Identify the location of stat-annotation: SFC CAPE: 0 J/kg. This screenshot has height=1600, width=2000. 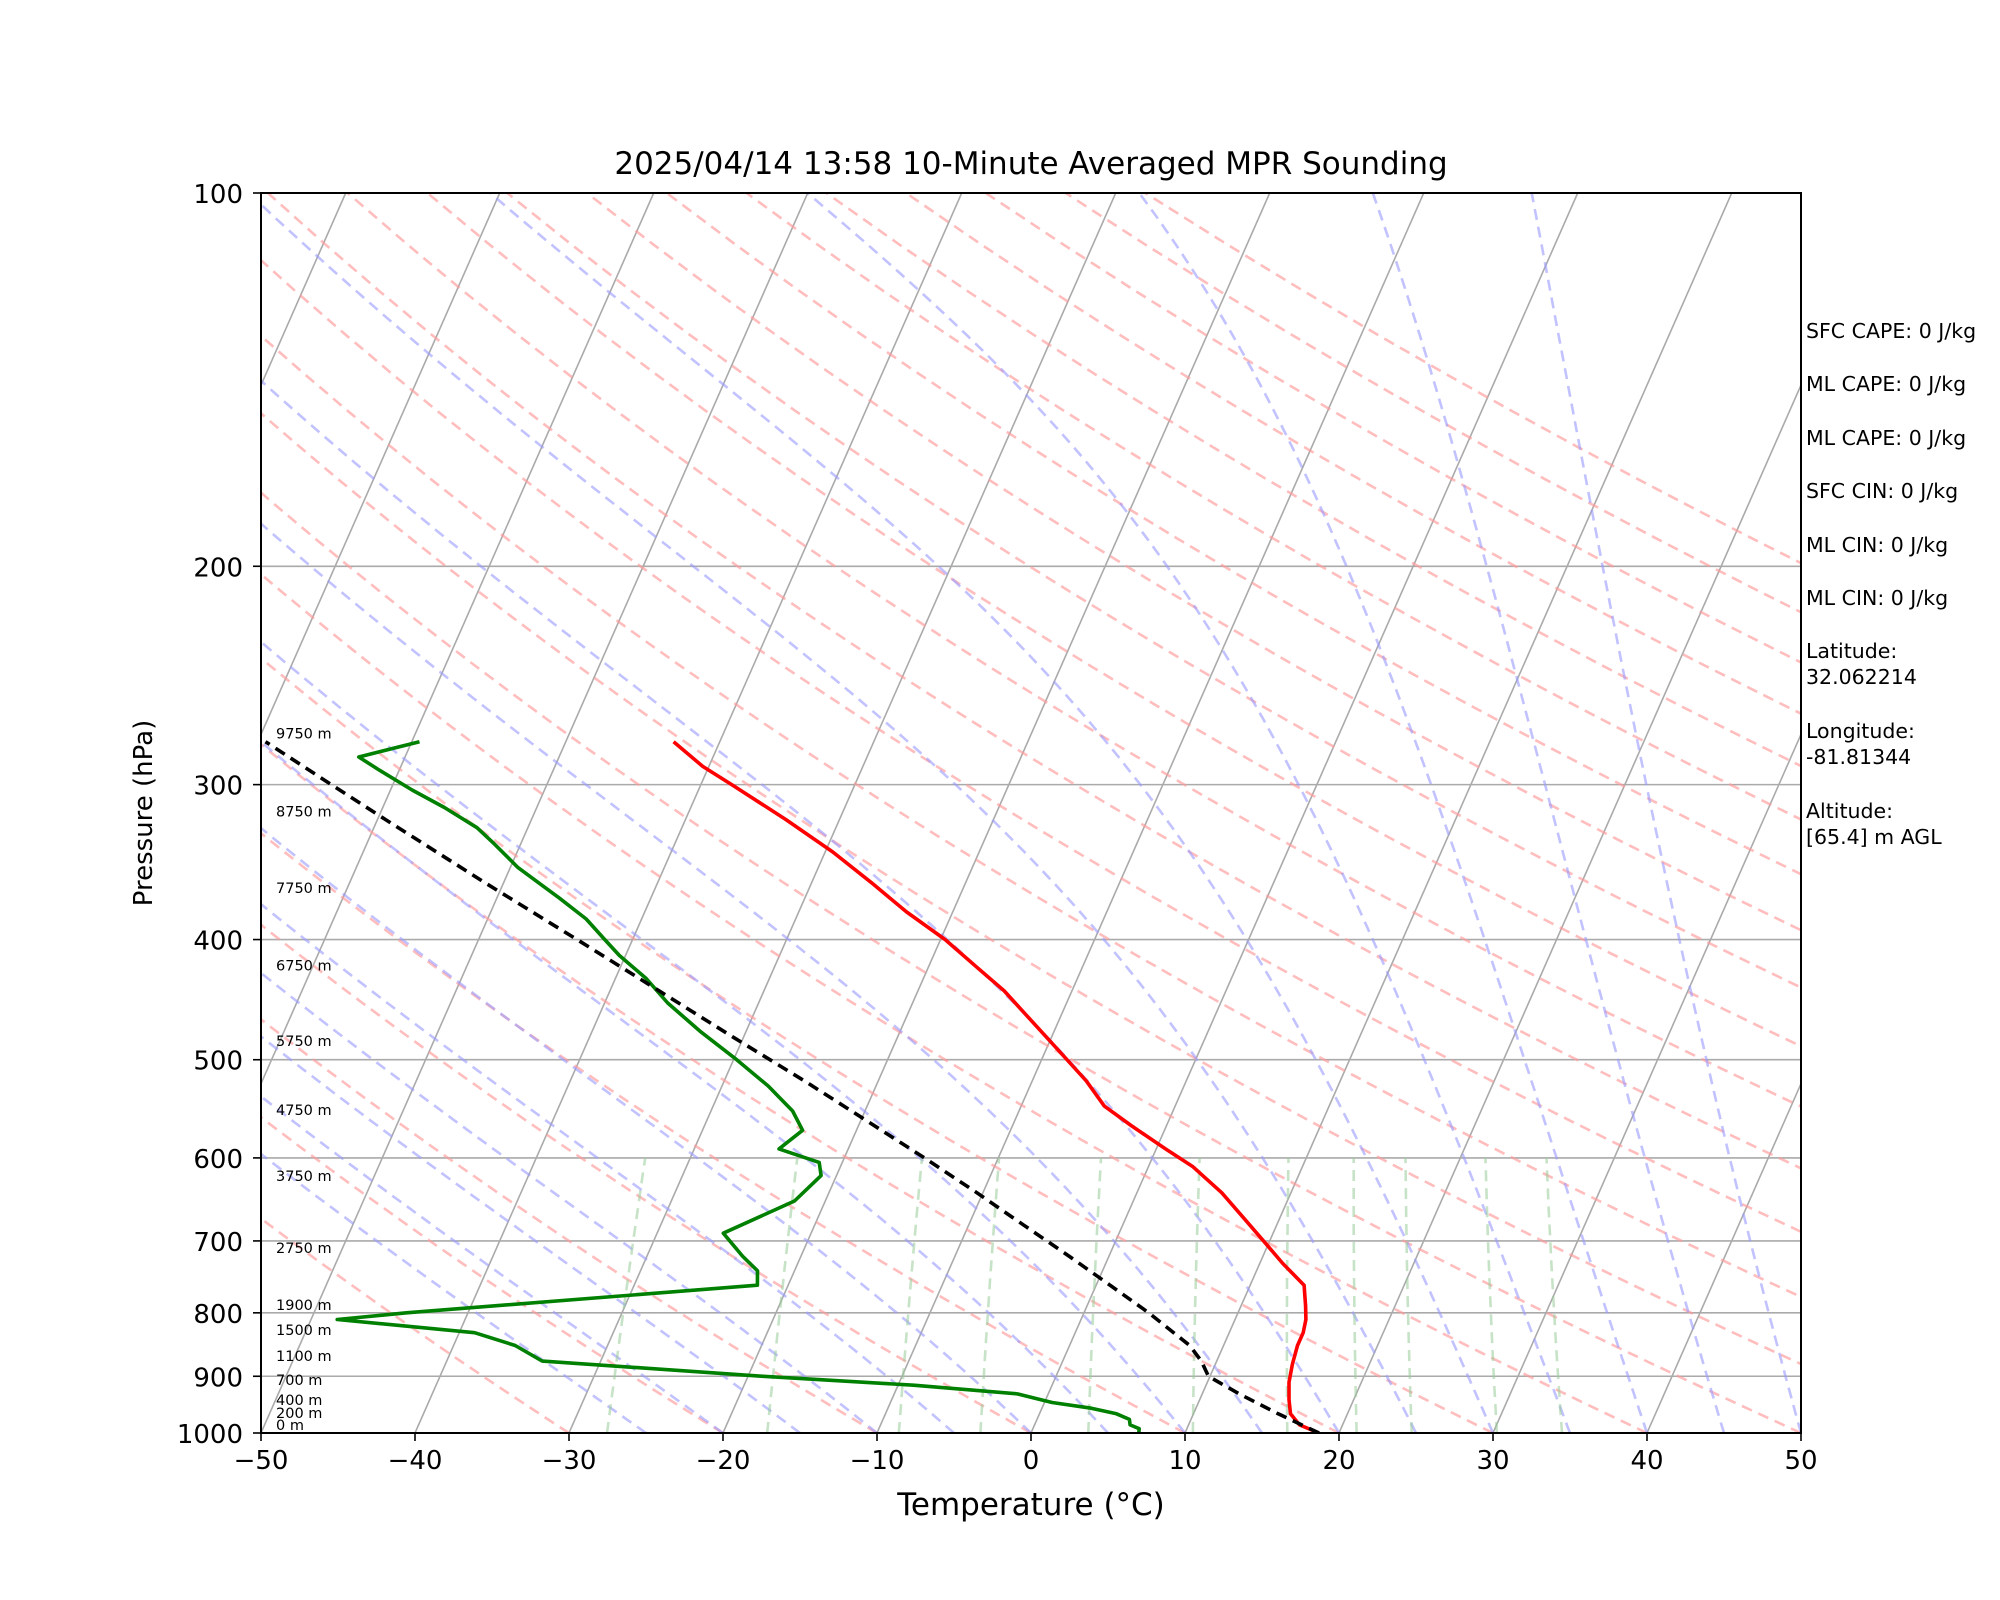
(1891, 331).